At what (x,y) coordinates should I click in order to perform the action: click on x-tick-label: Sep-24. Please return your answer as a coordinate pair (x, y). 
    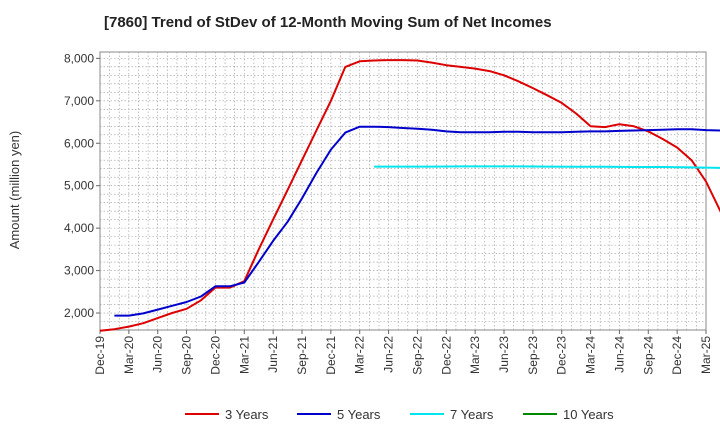
    Looking at the image, I should click on (648, 355).